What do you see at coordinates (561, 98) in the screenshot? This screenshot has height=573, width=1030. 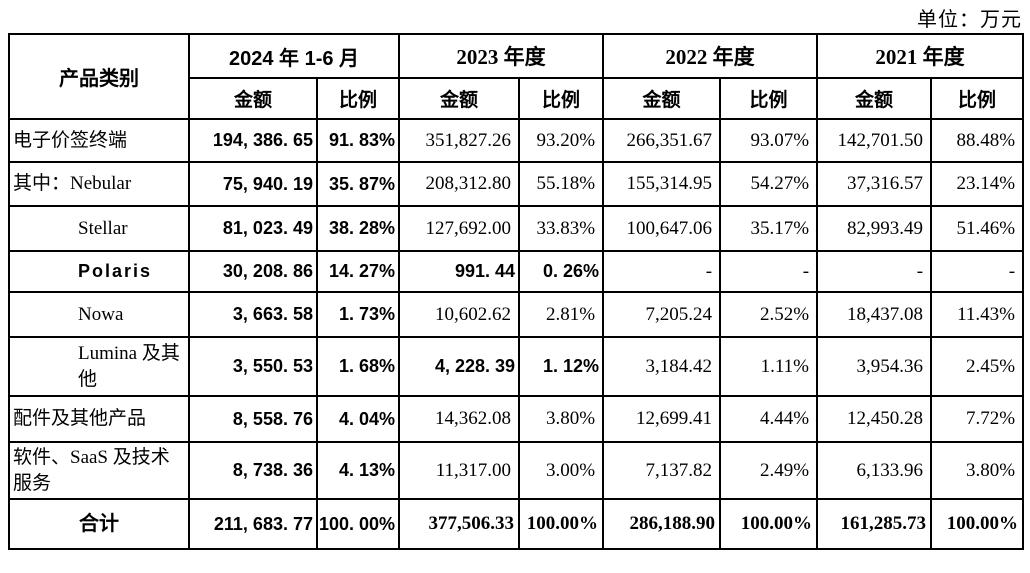 I see `ratio-header-2023: 比例` at bounding box center [561, 98].